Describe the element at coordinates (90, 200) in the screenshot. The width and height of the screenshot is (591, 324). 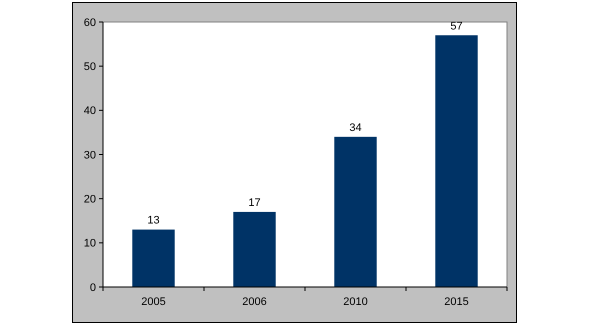
I see `y-tick-label: 20` at that location.